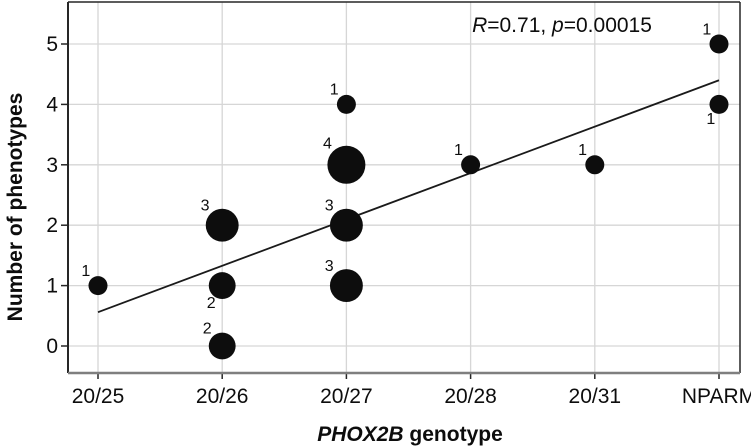 The image size is (751, 448). I want to click on y-tick-label: 0, so click(52, 346).